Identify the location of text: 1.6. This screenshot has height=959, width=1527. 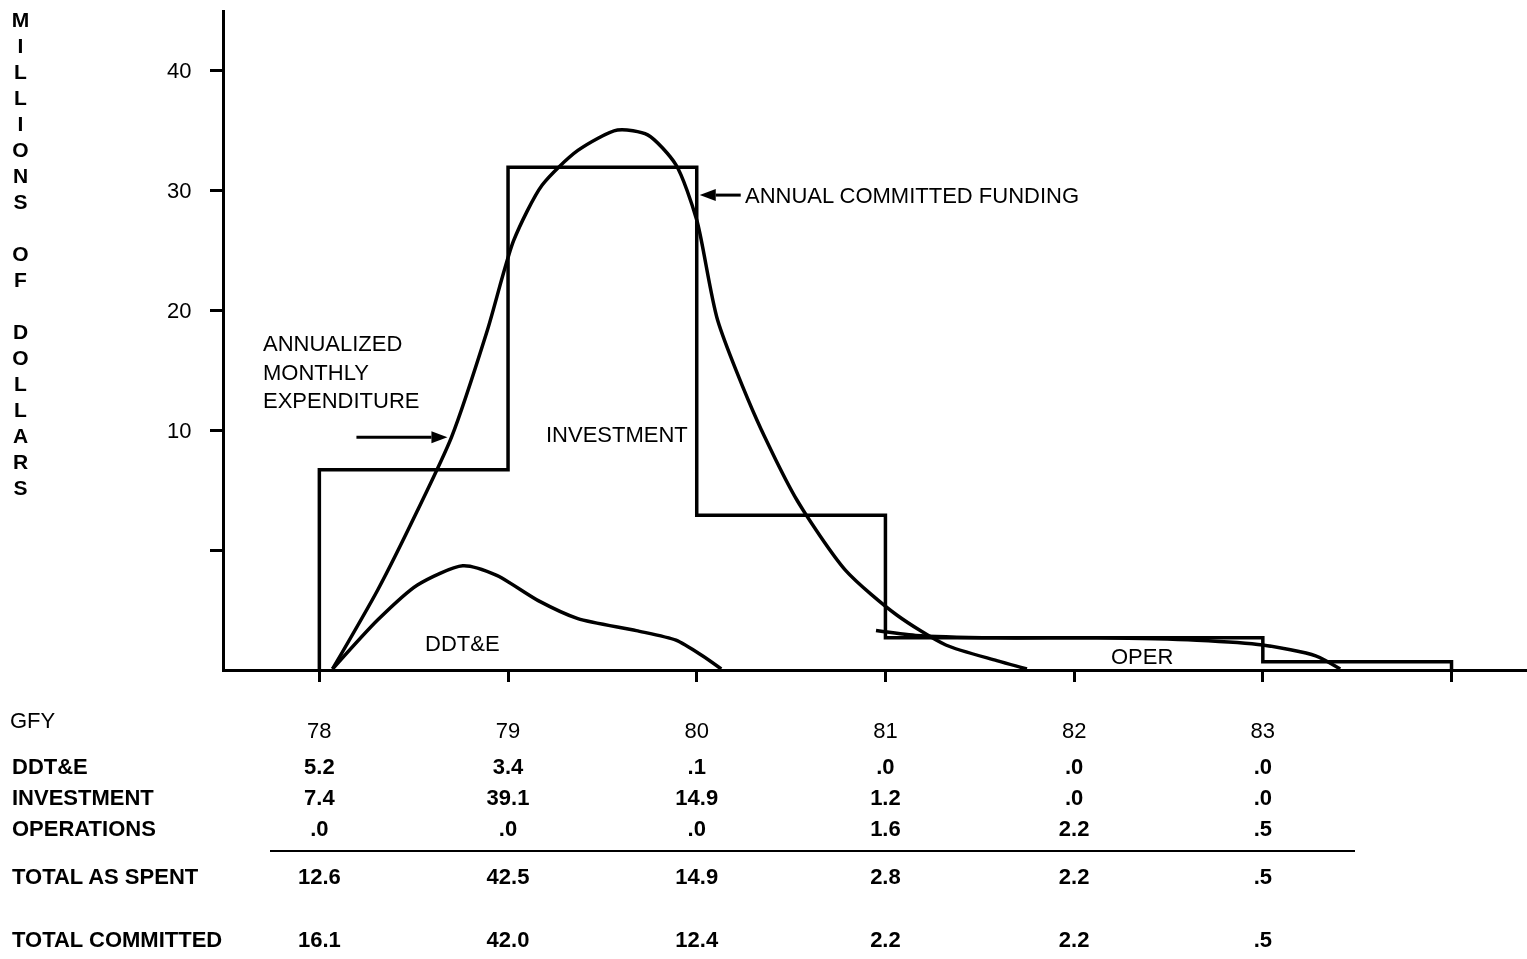
(885, 829).